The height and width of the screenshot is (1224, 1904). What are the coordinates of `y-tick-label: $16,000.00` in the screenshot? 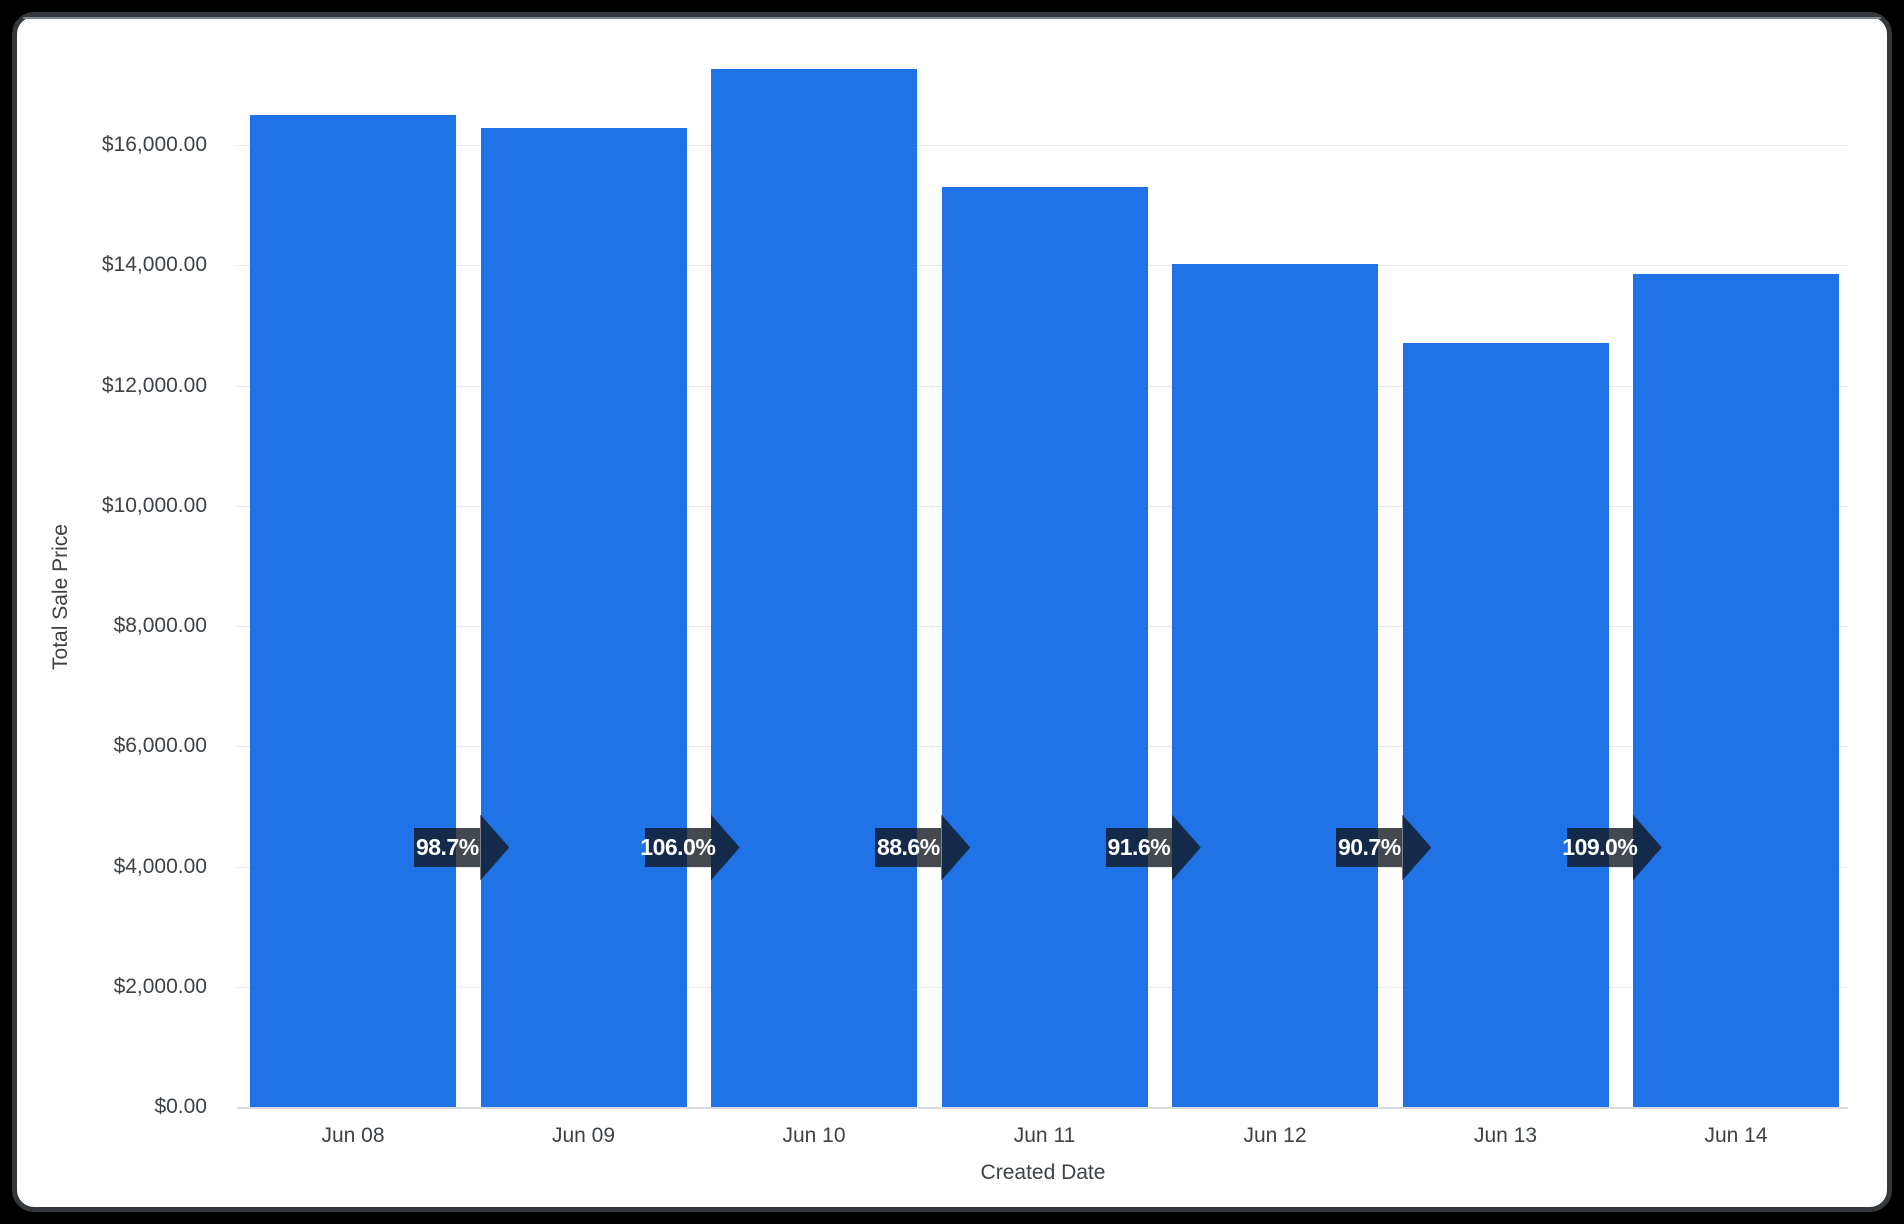 It's located at (154, 144).